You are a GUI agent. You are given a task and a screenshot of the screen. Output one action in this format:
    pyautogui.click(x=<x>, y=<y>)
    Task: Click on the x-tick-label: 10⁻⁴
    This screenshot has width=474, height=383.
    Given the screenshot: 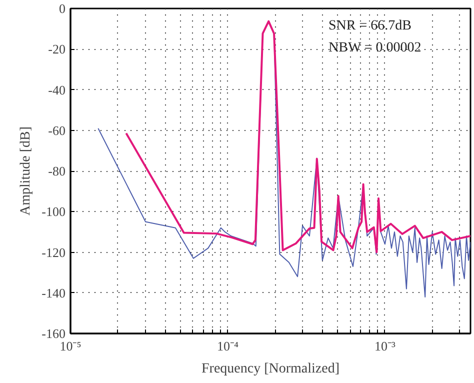 What is the action you would take?
    pyautogui.click(x=227, y=346)
    